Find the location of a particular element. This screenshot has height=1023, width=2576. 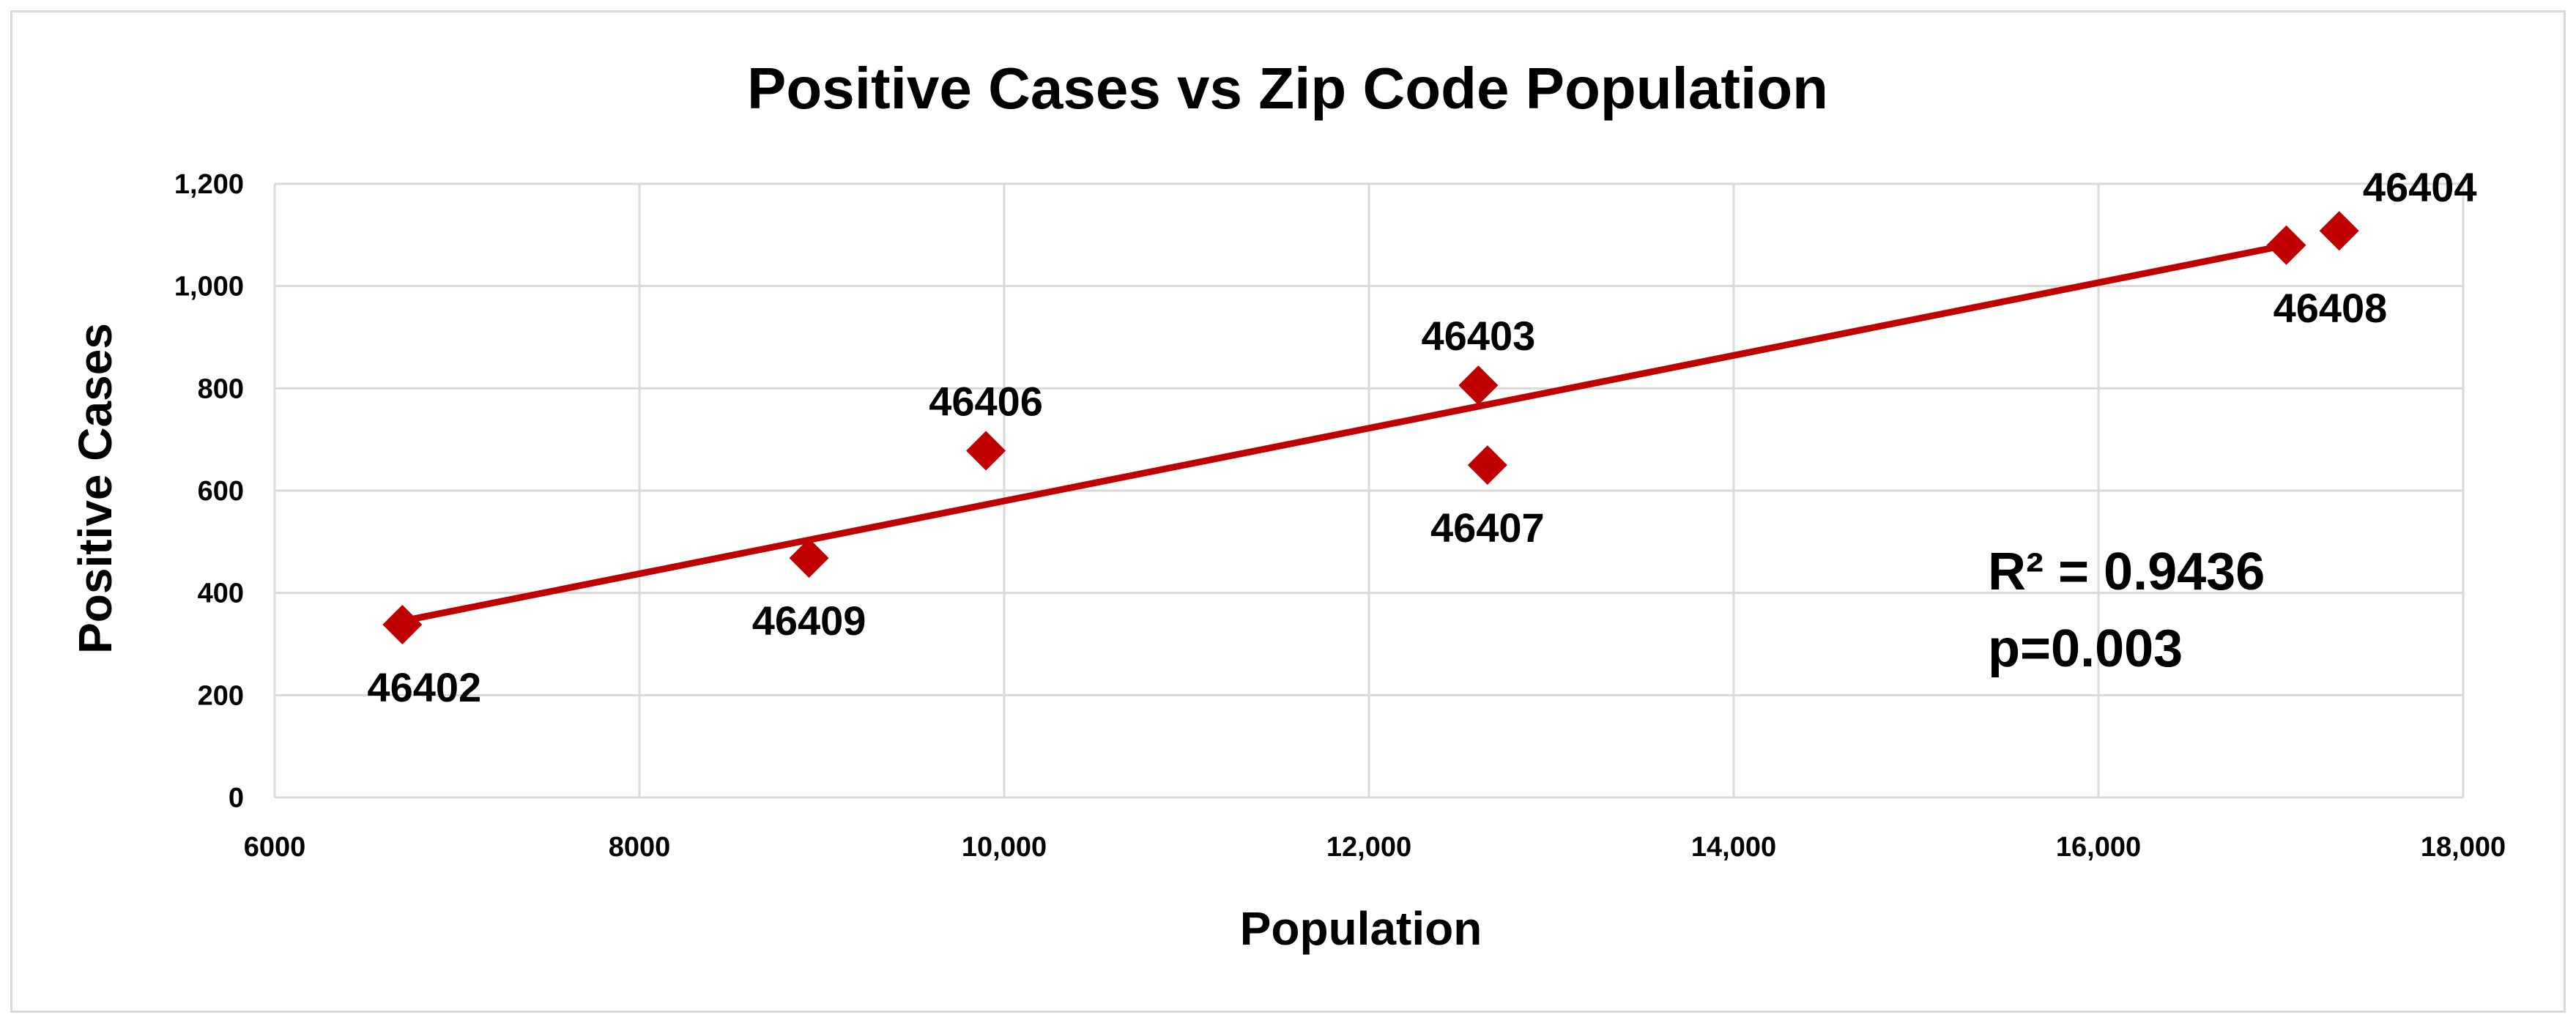

data-point-label: 46409 is located at coordinates (809, 621).